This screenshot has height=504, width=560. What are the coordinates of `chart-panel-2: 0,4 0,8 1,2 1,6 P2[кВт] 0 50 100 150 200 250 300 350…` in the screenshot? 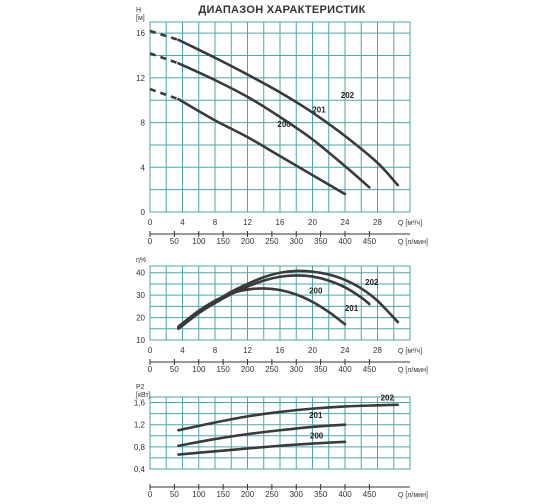 It's located at (281, 441).